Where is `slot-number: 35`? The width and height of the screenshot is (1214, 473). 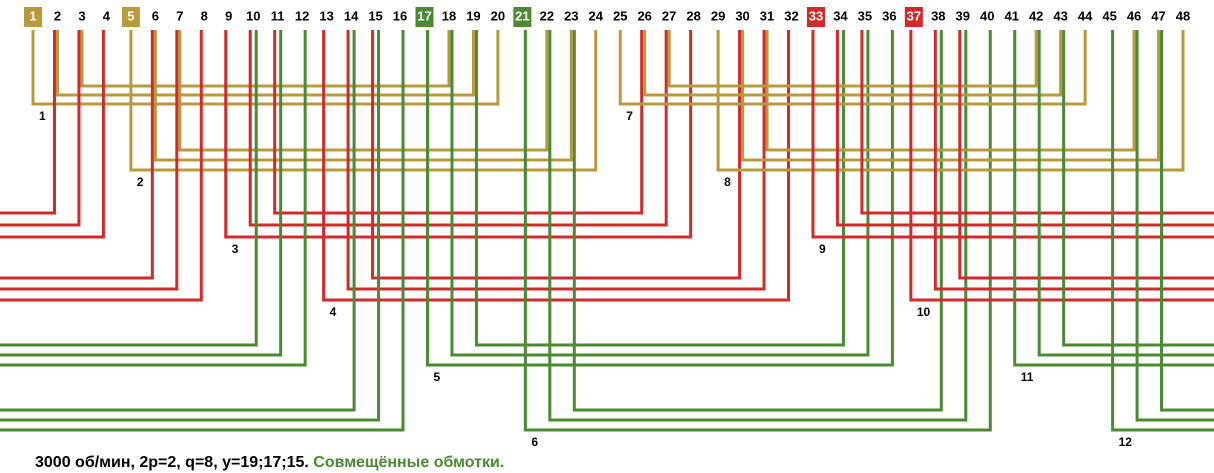
slot-number: 35 is located at coordinates (865, 15).